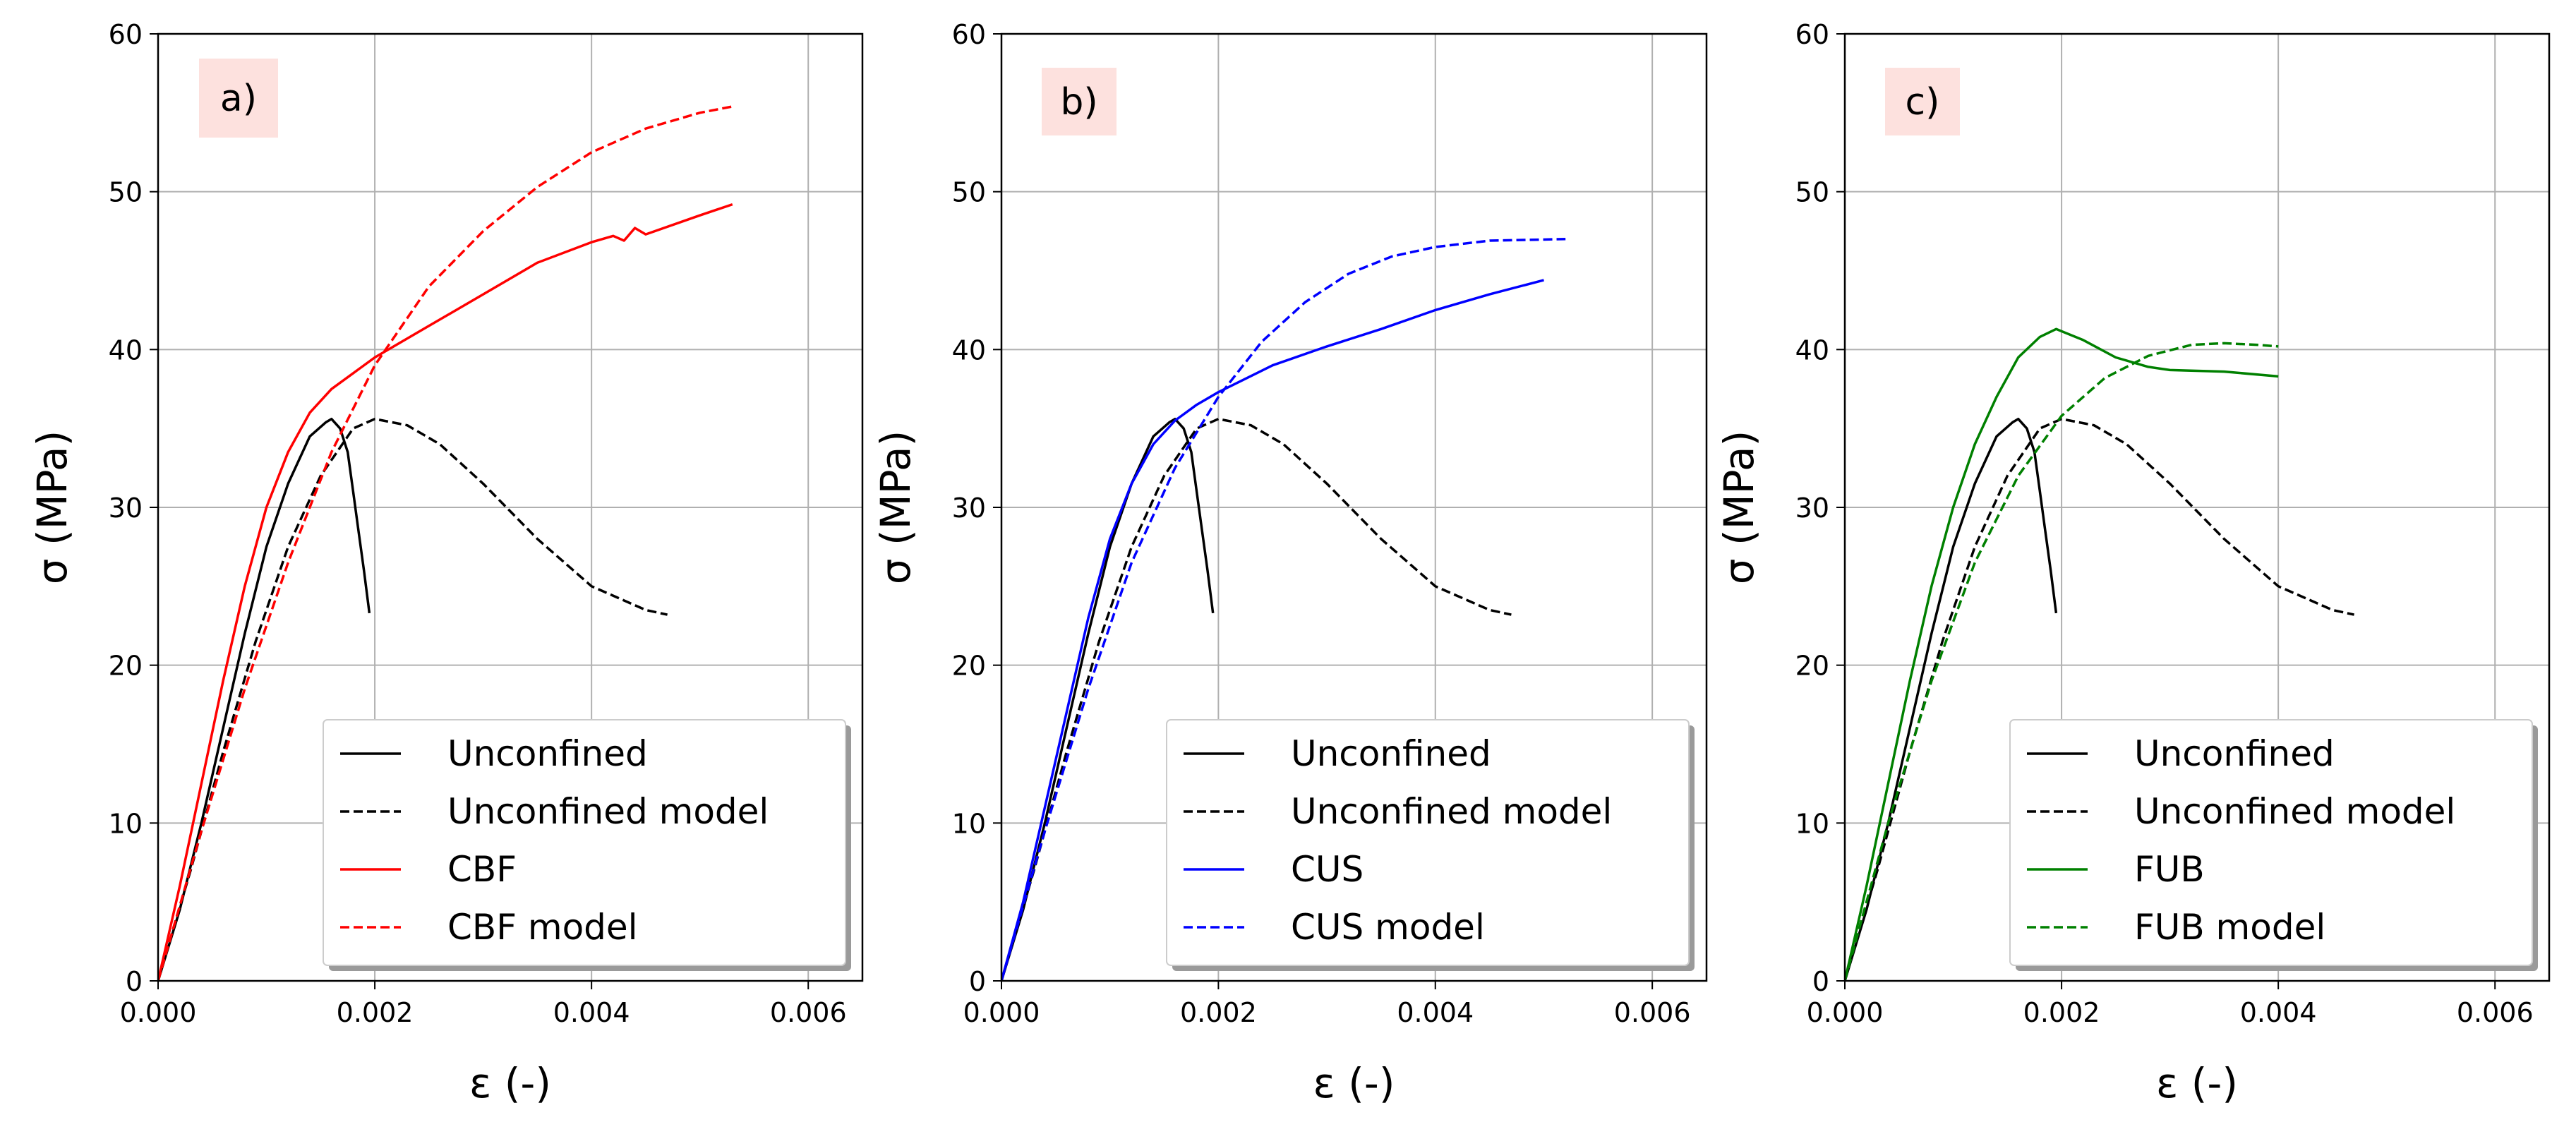 This screenshot has width=2576, height=1134. Describe the element at coordinates (2062, 661) in the screenshot. I see `series-line-fub-model` at that location.